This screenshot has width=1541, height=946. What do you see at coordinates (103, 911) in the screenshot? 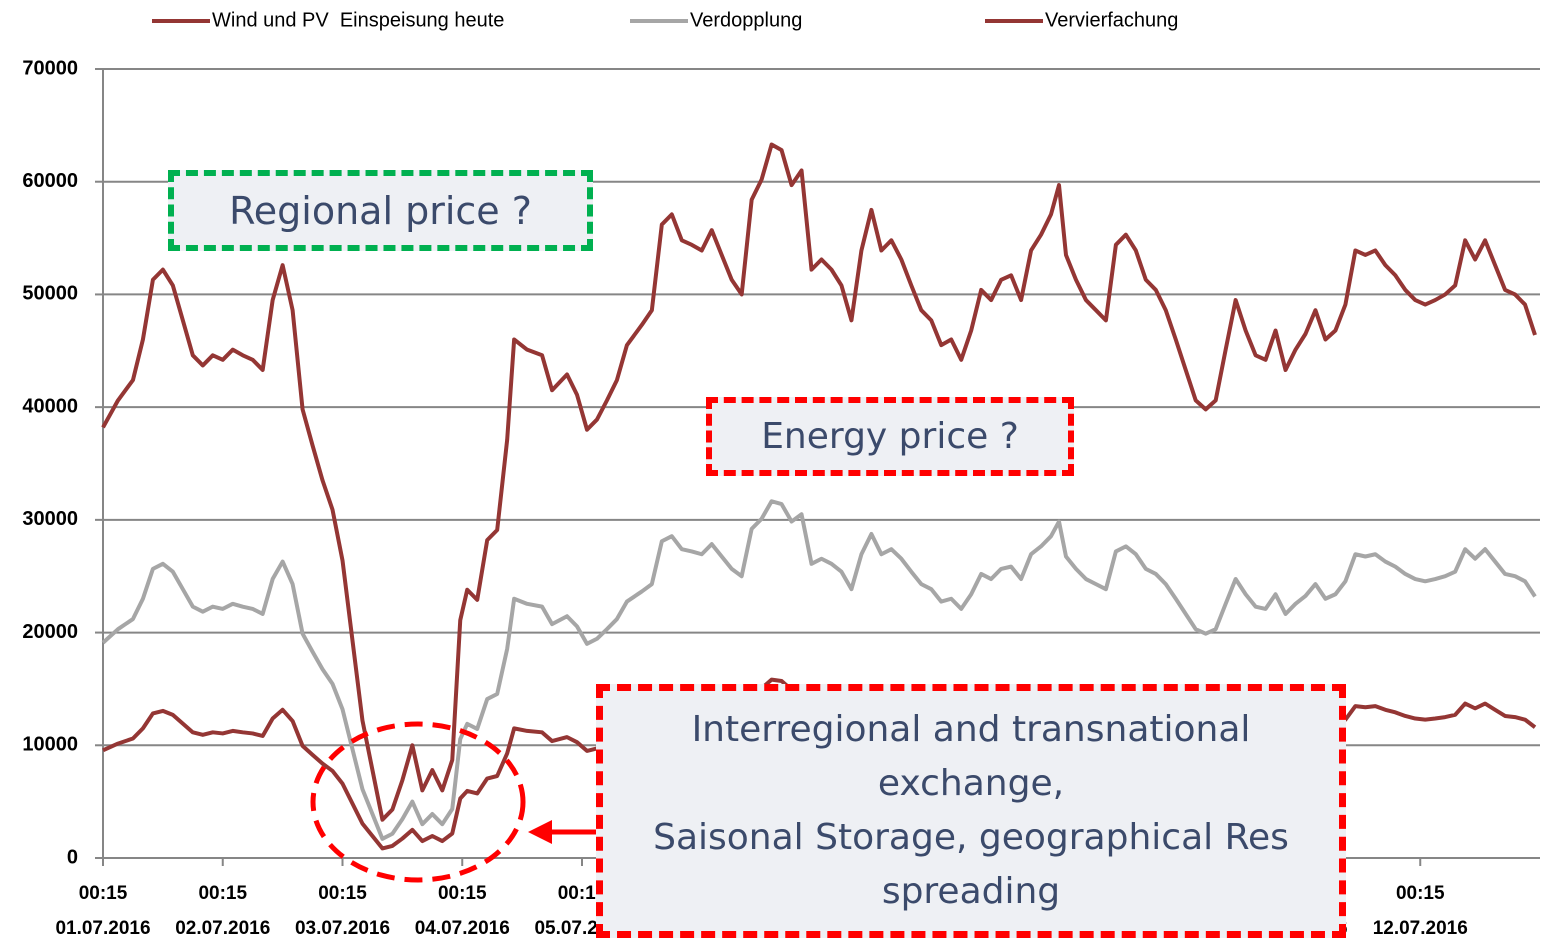
I see `x-tick-label: 00:15 01.07.2016` at bounding box center [103, 911].